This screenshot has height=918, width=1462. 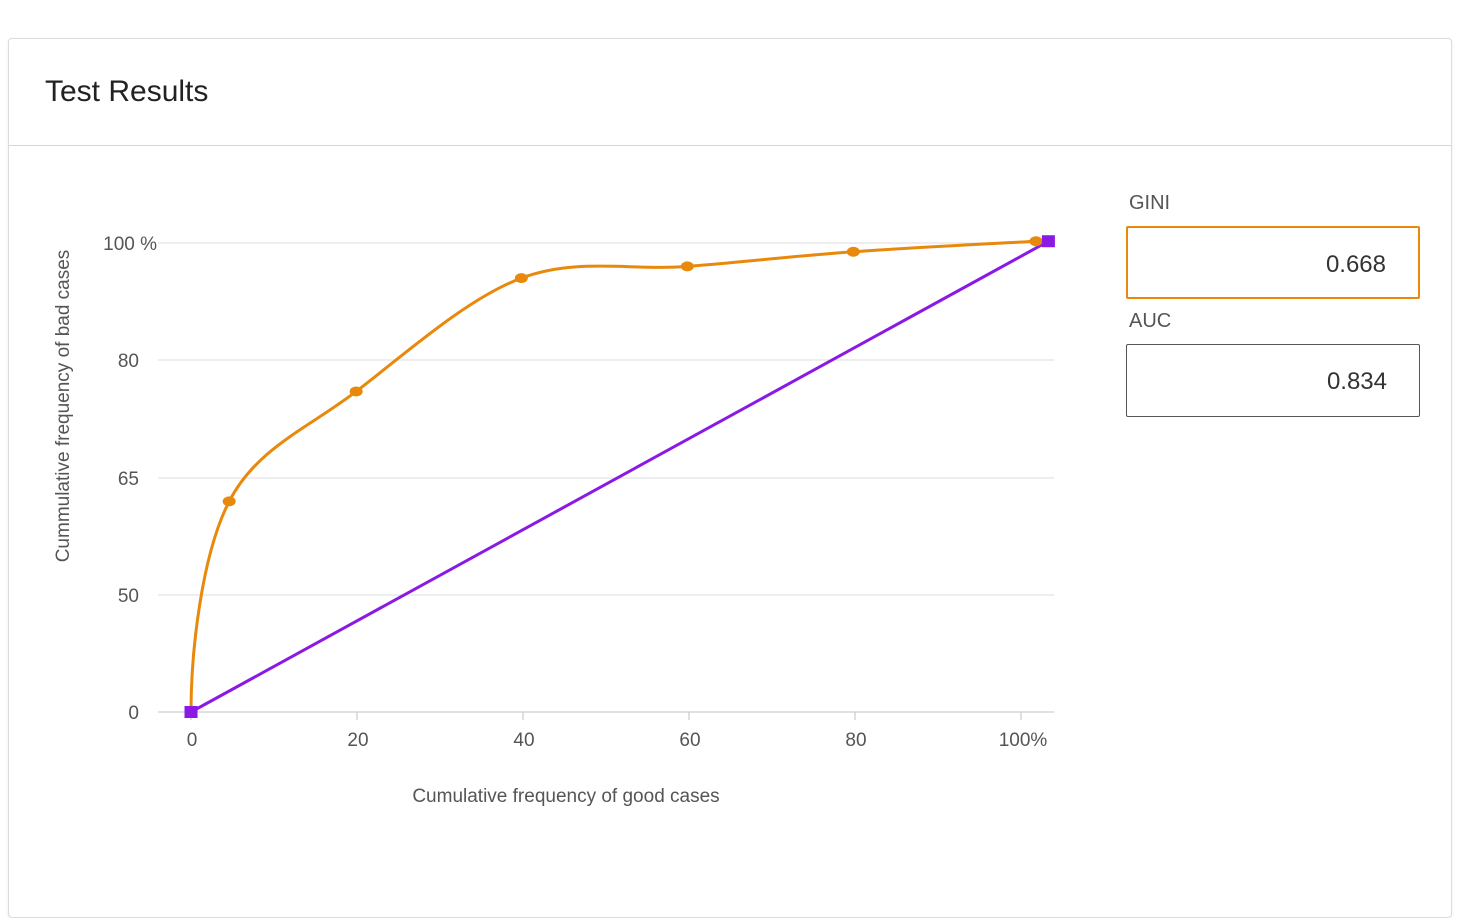 What do you see at coordinates (1150, 203) in the screenshot?
I see `gini-label: GINI` at bounding box center [1150, 203].